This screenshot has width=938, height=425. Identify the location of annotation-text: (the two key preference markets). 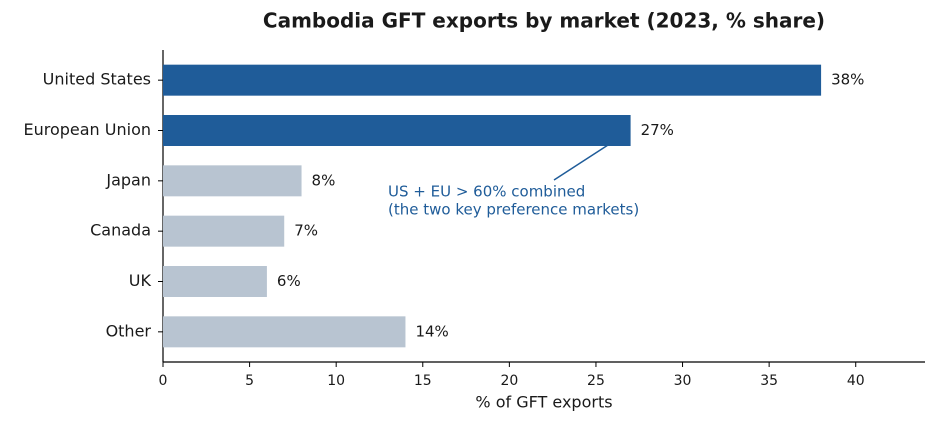
(513, 210).